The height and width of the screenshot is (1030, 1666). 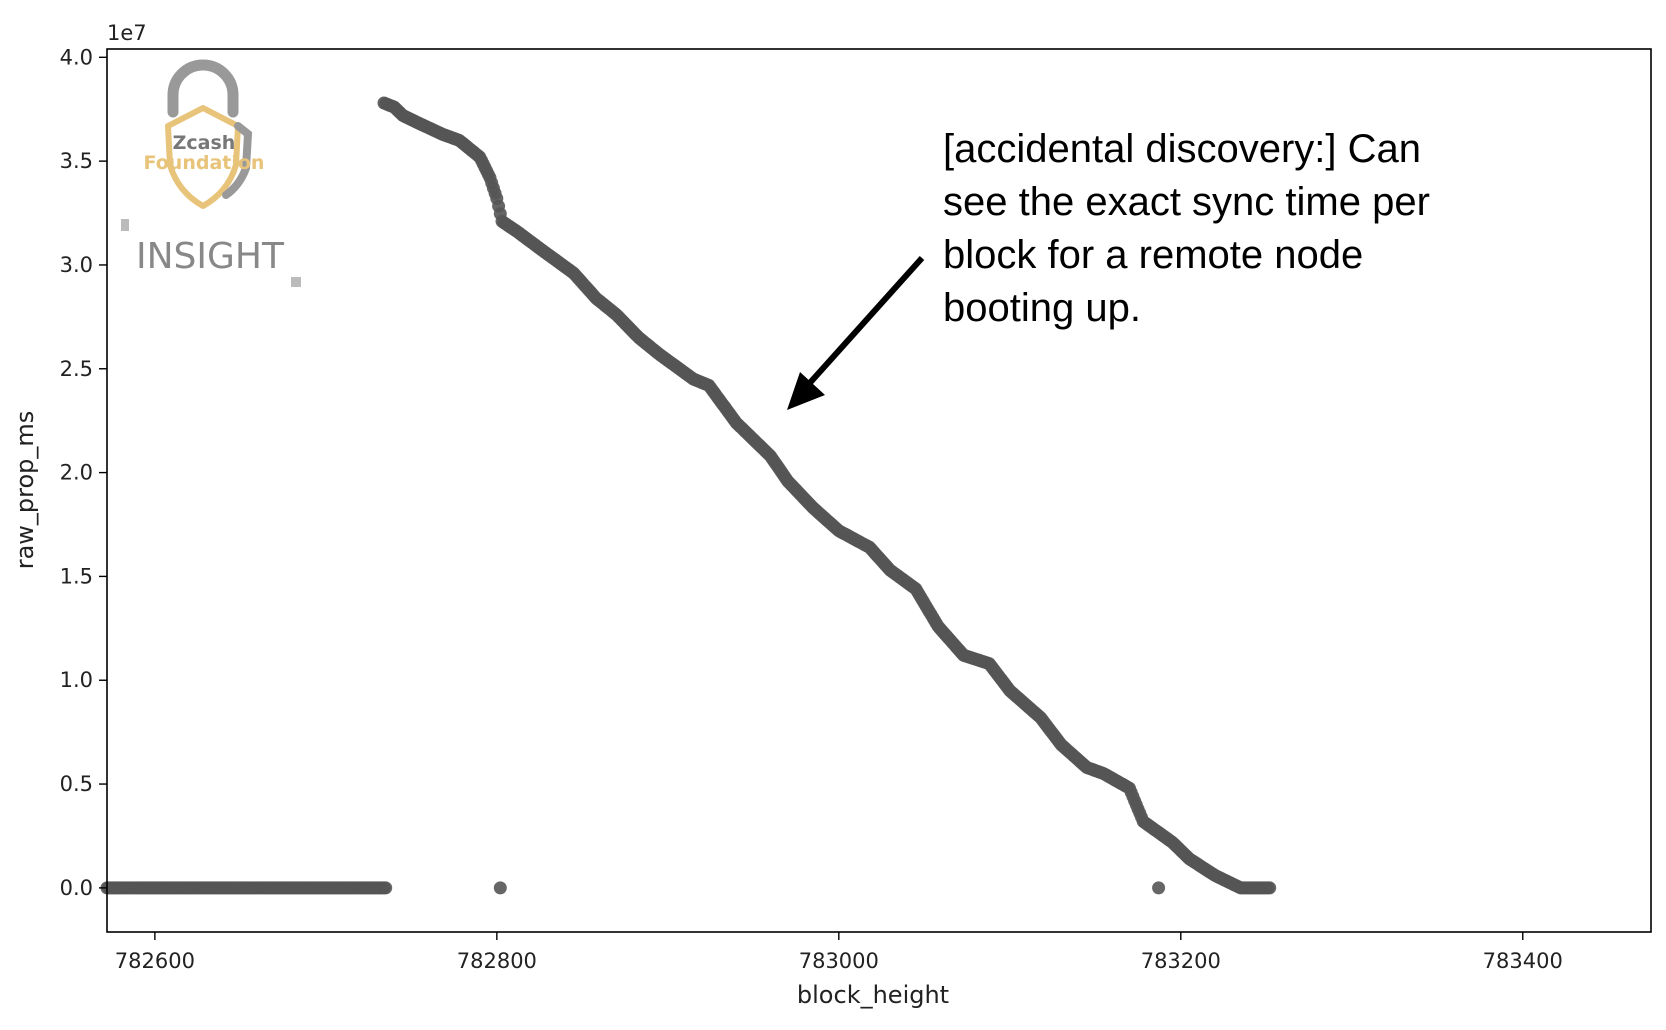 What do you see at coordinates (76, 369) in the screenshot?
I see `y-tick-label: 2.5` at bounding box center [76, 369].